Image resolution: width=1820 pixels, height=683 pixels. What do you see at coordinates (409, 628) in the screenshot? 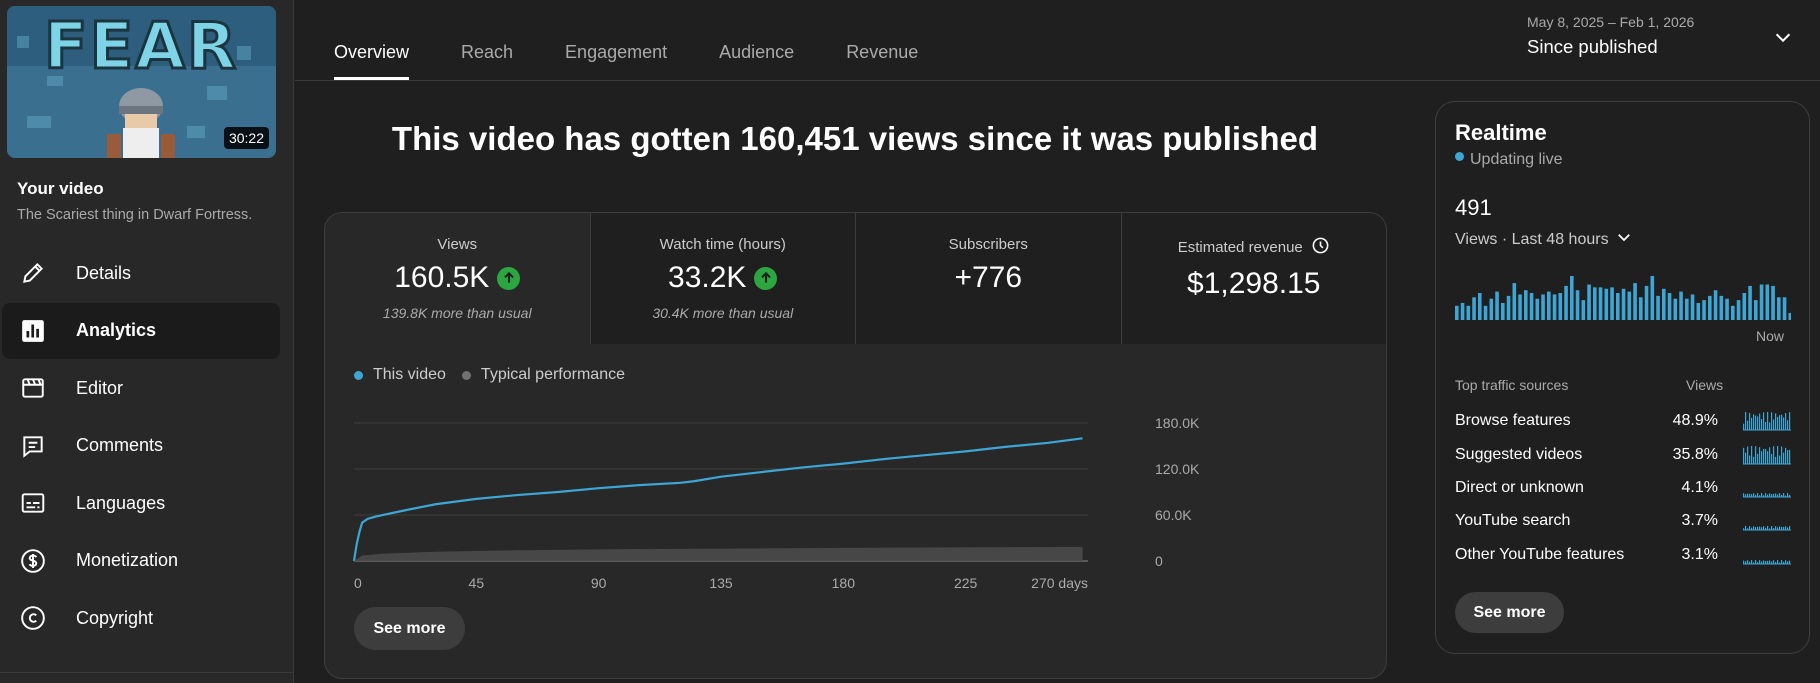
I see `see-more-button: See more` at bounding box center [409, 628].